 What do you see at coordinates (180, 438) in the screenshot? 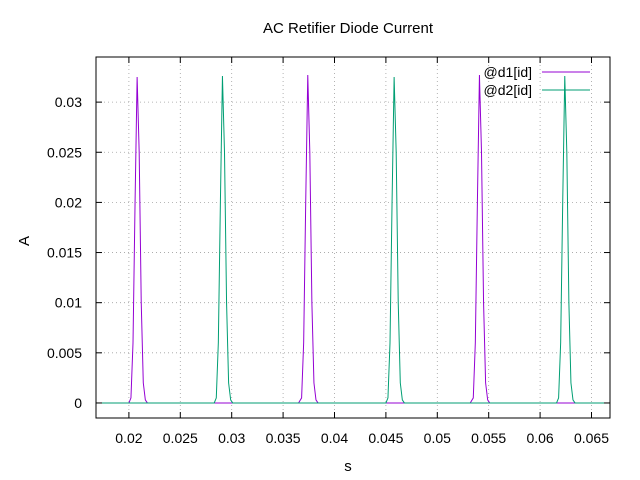
I see `x-tick-label: 0.025` at bounding box center [180, 438].